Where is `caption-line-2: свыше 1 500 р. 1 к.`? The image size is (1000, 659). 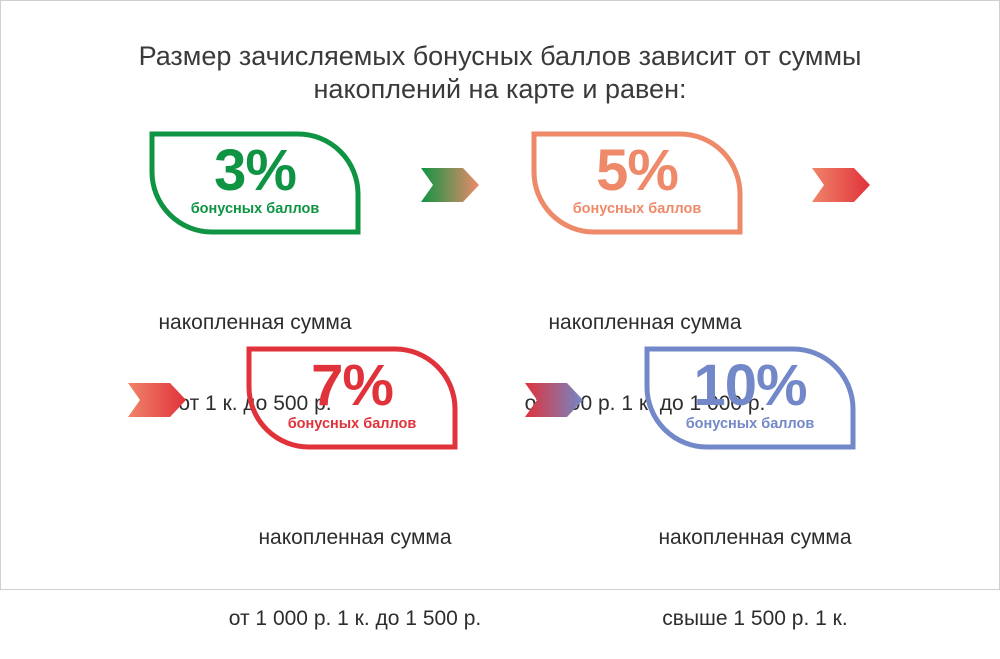
caption-line-2: свыше 1 500 р. 1 к. is located at coordinates (755, 618).